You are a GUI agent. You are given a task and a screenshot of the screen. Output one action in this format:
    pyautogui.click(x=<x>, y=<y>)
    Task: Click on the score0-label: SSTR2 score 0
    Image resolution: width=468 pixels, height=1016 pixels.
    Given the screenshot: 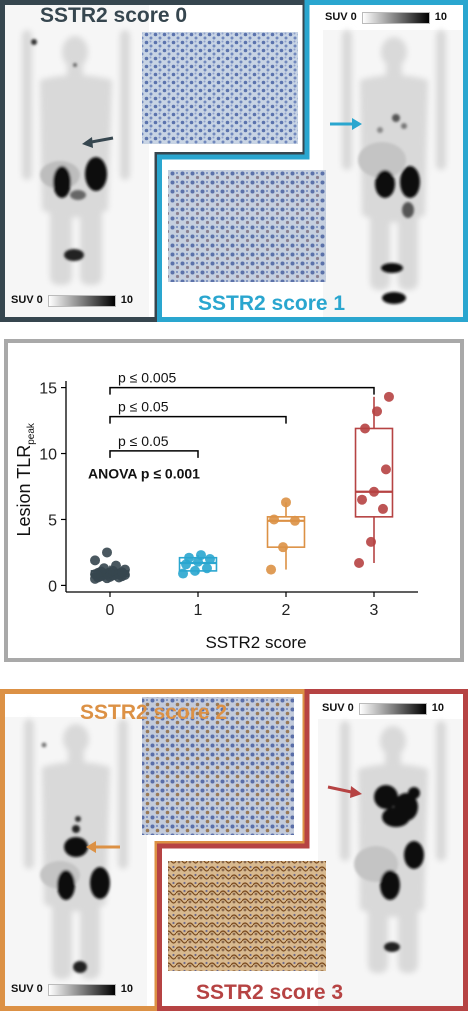 What is the action you would take?
    pyautogui.click(x=114, y=15)
    